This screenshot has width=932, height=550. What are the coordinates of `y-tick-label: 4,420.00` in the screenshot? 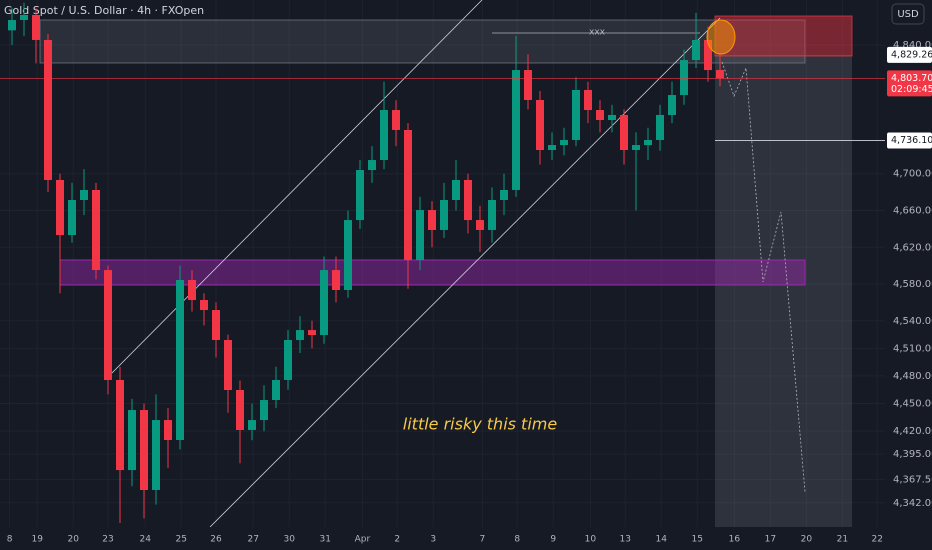 It's located at (912, 431).